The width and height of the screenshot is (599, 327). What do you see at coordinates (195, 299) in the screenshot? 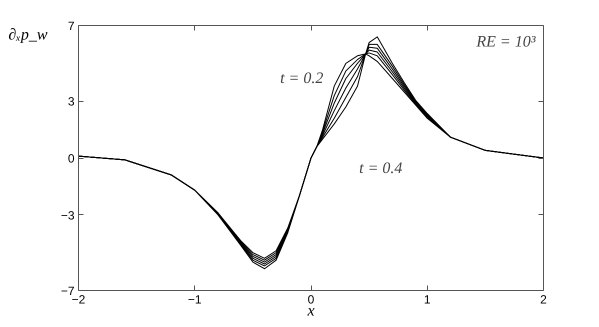
I see `x-tick-label: −1` at bounding box center [195, 299].